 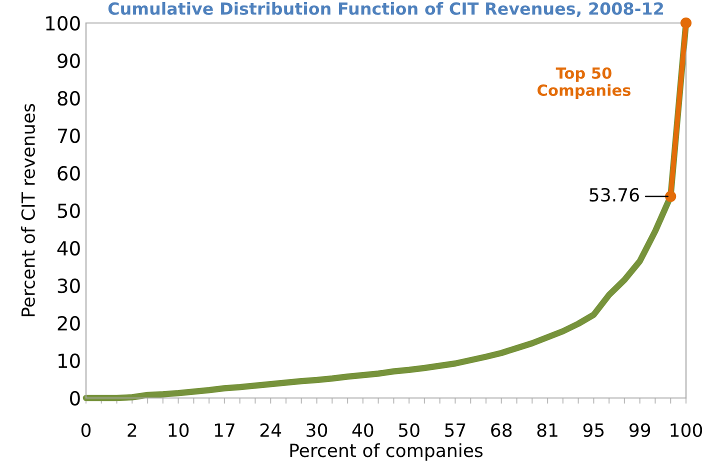 What do you see at coordinates (501, 430) in the screenshot?
I see `x-tick-label: 68` at bounding box center [501, 430].